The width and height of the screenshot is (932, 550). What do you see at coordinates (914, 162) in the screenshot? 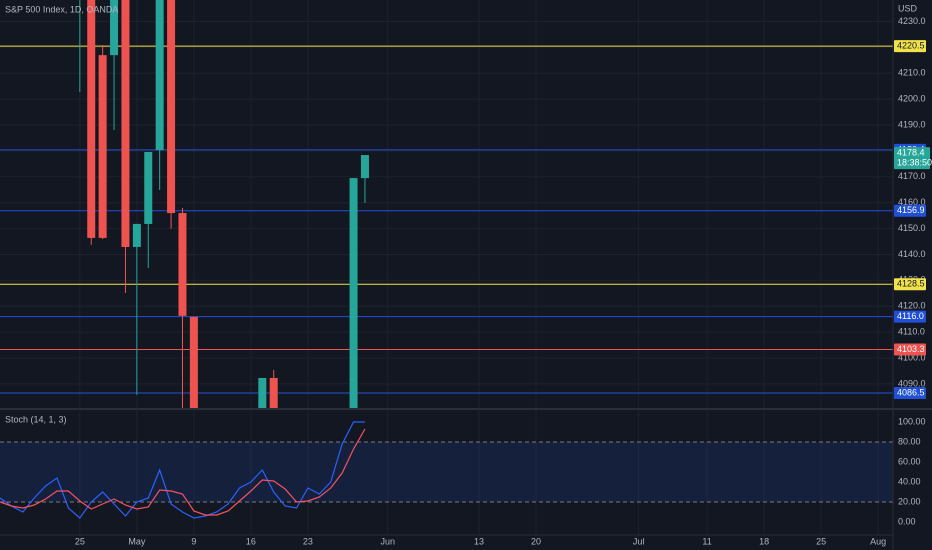
I see `countdown-label: 18:38:50` at bounding box center [914, 162].